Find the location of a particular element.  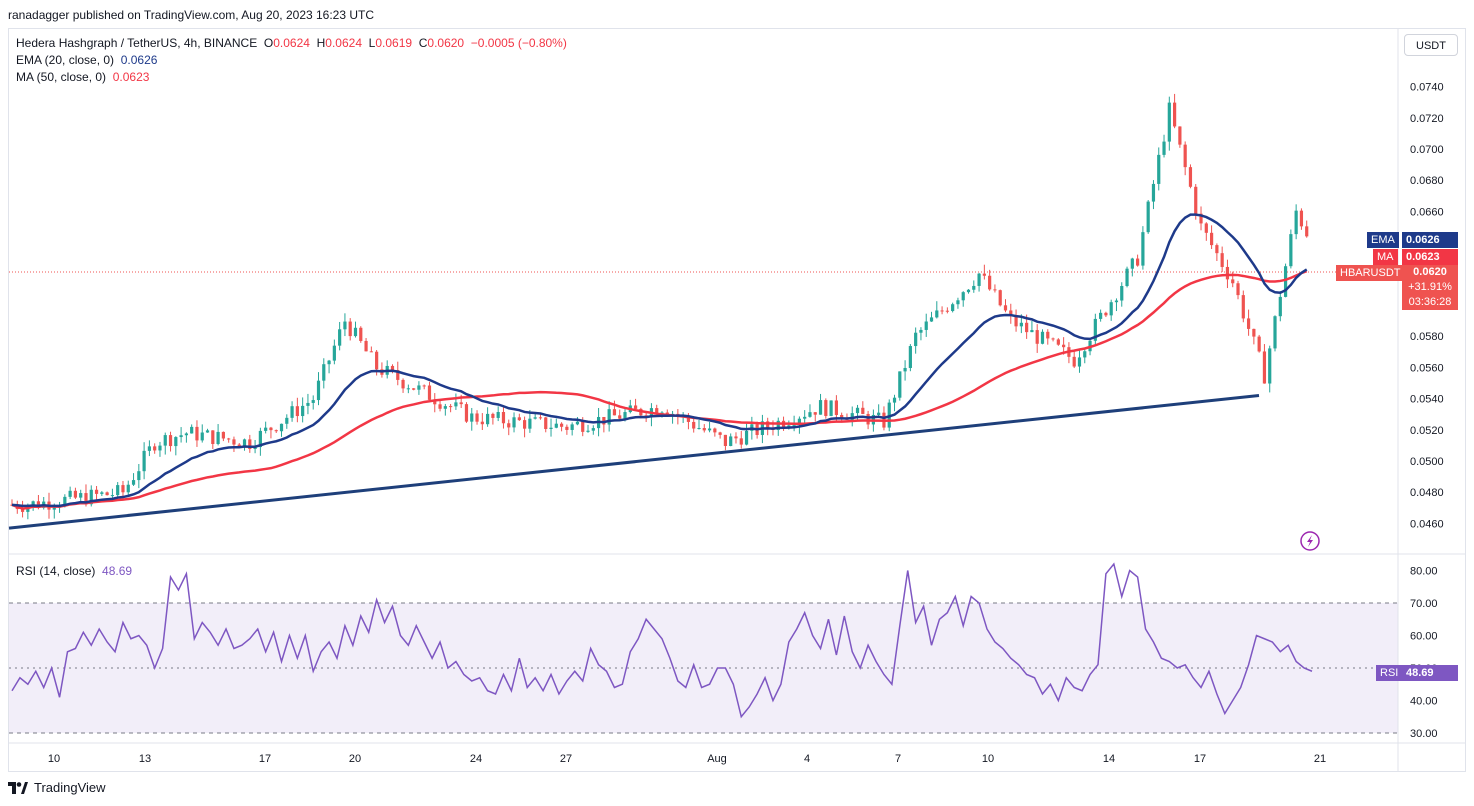

rsi-axis-label: 80.00 is located at coordinates (1424, 572).